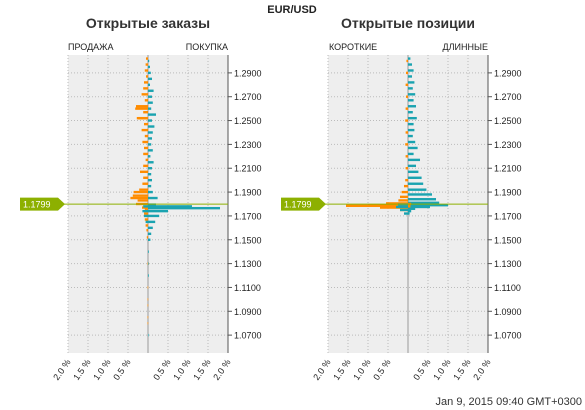 The width and height of the screenshot is (585, 410). I want to click on y-tick-label: 1.2500, so click(508, 121).